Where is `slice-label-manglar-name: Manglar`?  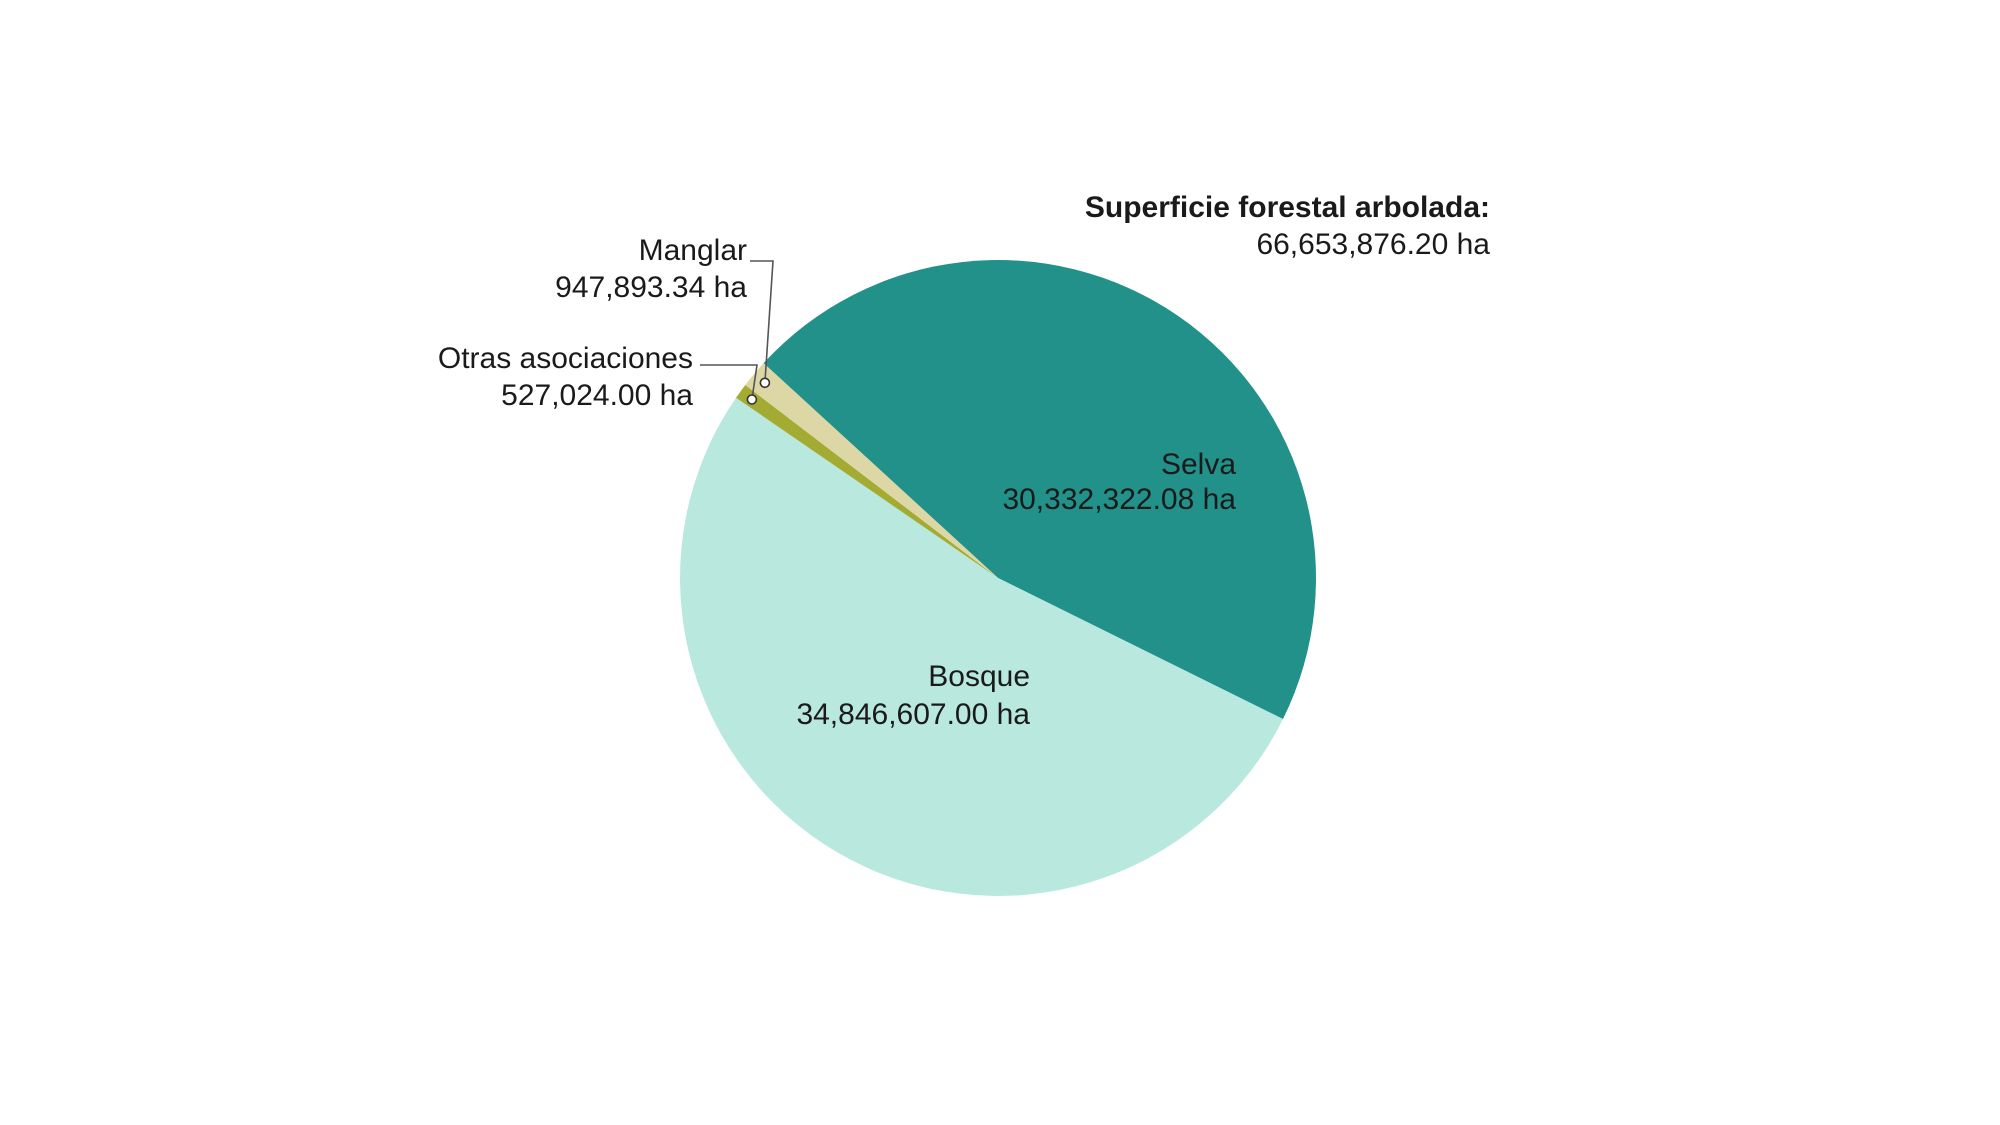
slice-label-manglar-name: Manglar is located at coordinates (693, 250).